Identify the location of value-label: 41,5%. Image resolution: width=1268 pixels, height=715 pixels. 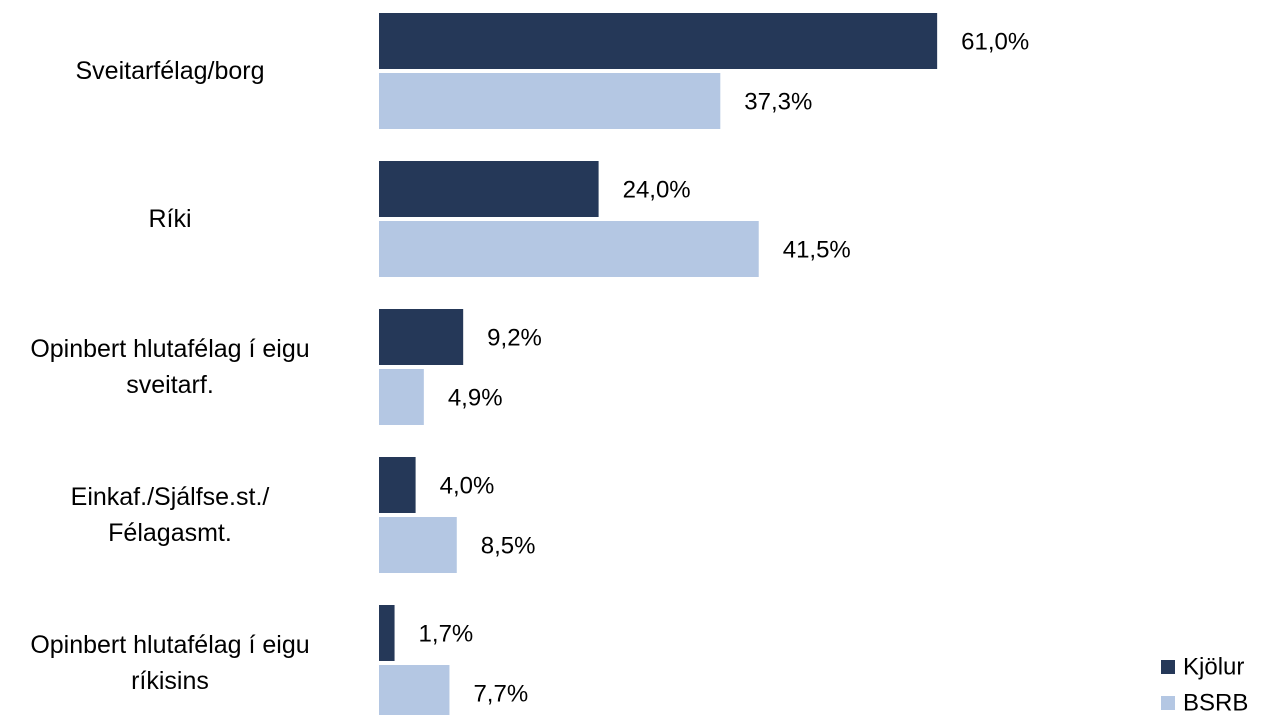
(817, 249).